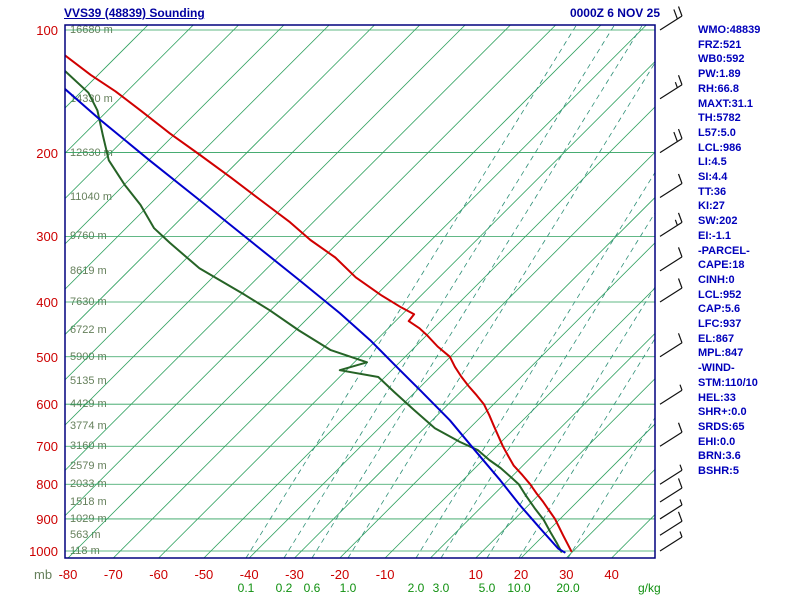 The image size is (800, 600). Describe the element at coordinates (47, 30) in the screenshot. I see `pressure-tick-label: 100` at that location.